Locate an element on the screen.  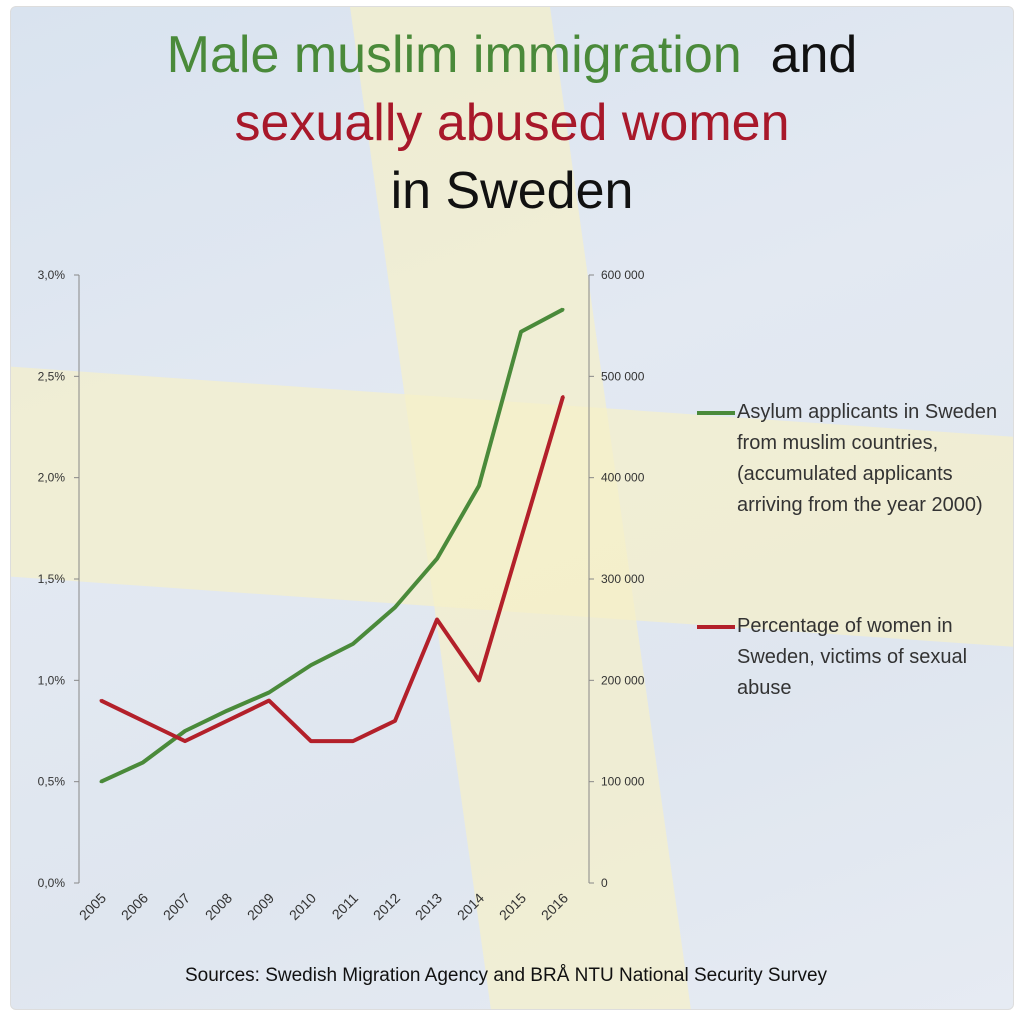
right-tick-label: 300 000 is located at coordinates (623, 579).